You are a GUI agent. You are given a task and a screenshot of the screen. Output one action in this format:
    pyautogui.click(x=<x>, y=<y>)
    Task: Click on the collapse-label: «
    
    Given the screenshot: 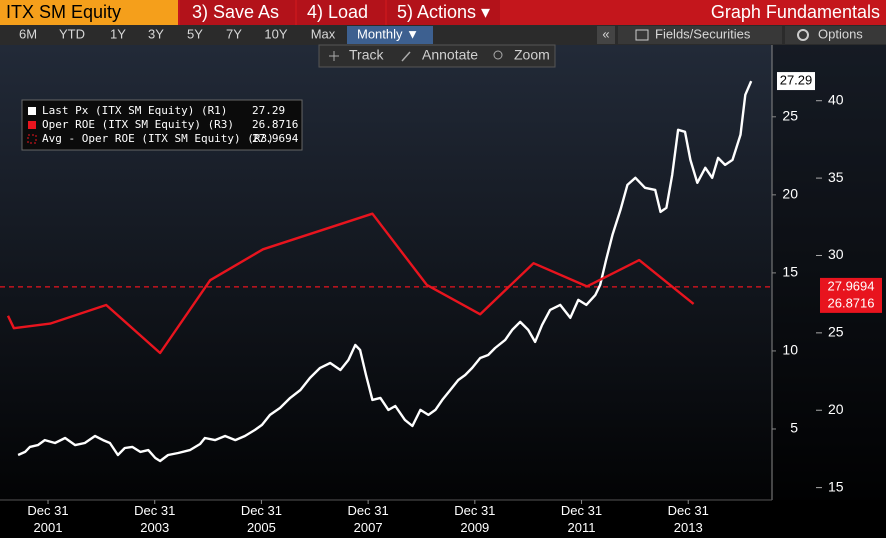 What is the action you would take?
    pyautogui.click(x=605, y=33)
    